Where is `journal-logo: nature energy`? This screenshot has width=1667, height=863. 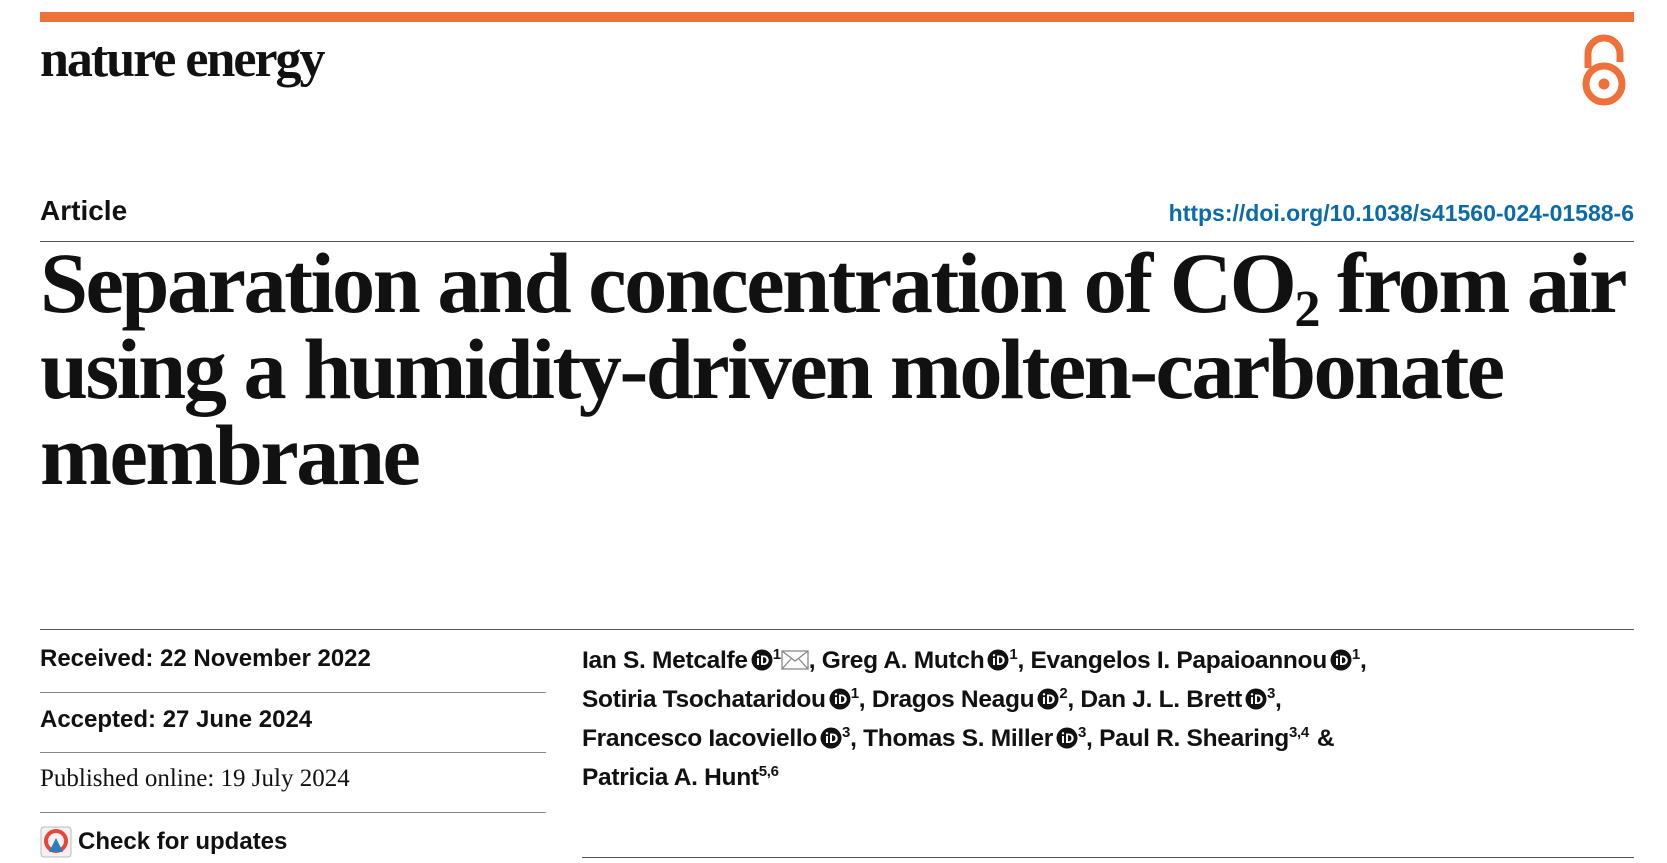
journal-logo: nature energy is located at coordinates (183, 59).